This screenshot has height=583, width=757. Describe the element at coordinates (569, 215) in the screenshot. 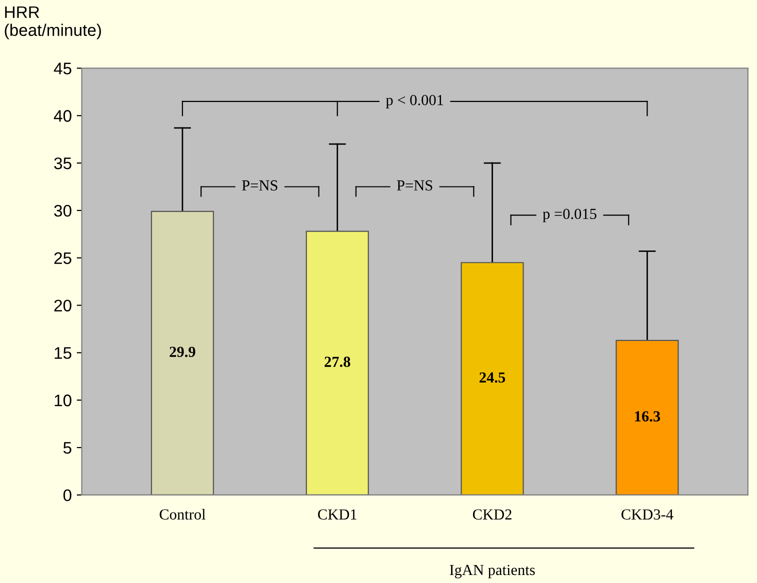

I see `annotation: p =0.015` at that location.